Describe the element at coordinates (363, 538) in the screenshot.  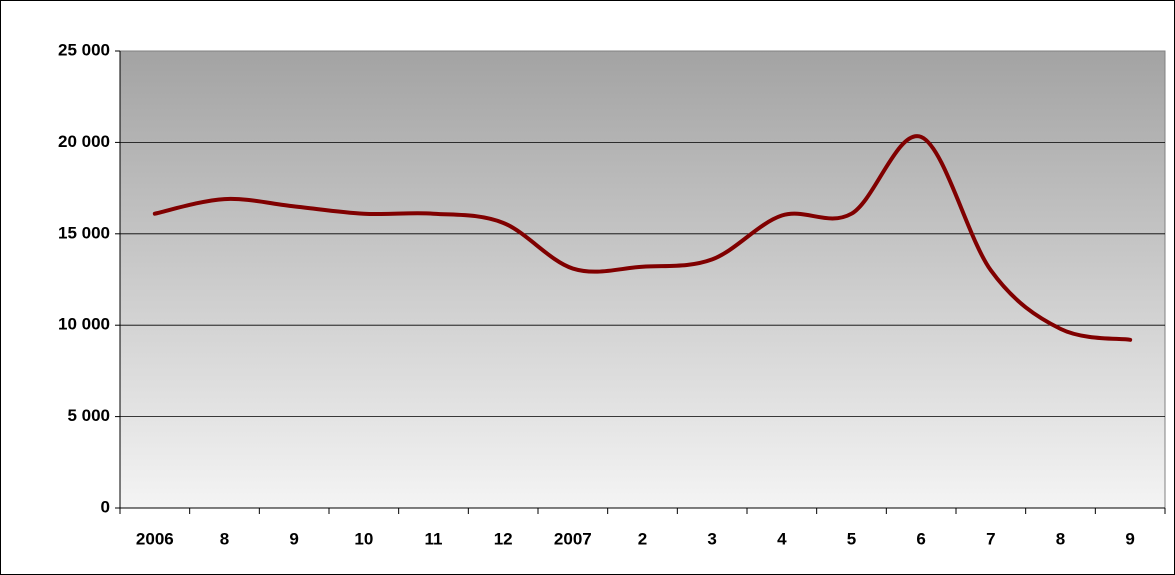
I see `x-tick-label: 10` at that location.